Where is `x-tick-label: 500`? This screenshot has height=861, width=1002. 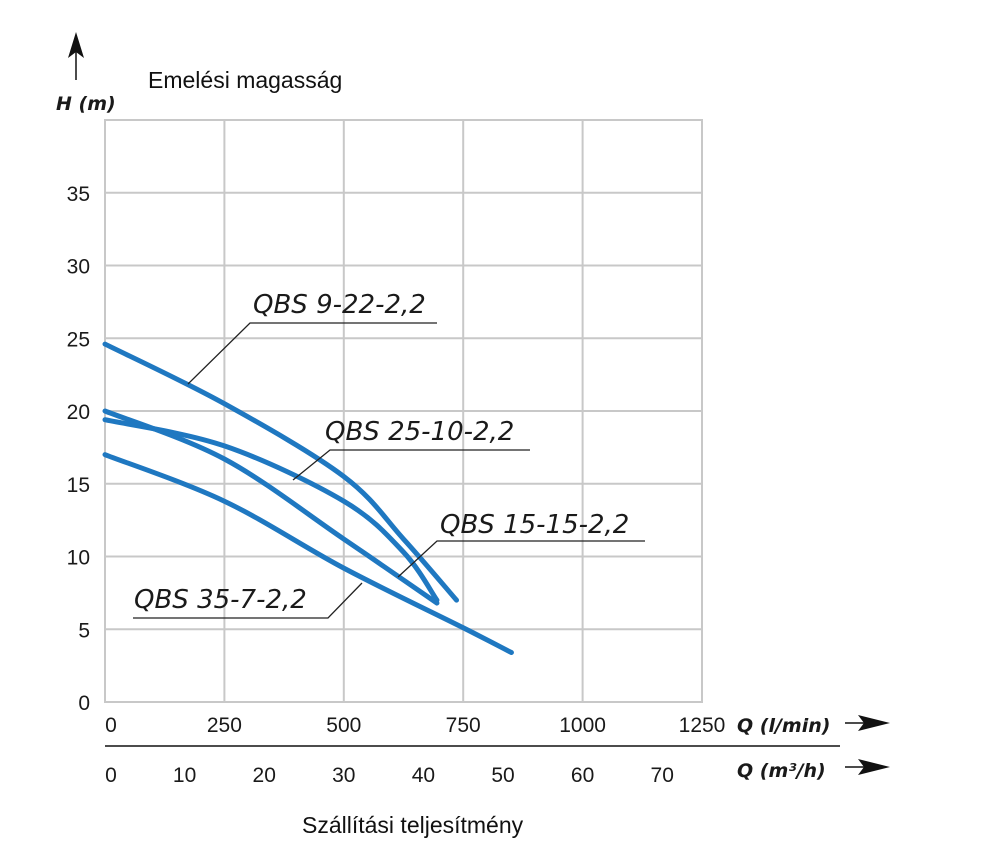
x-tick-label: 500 is located at coordinates (343, 725).